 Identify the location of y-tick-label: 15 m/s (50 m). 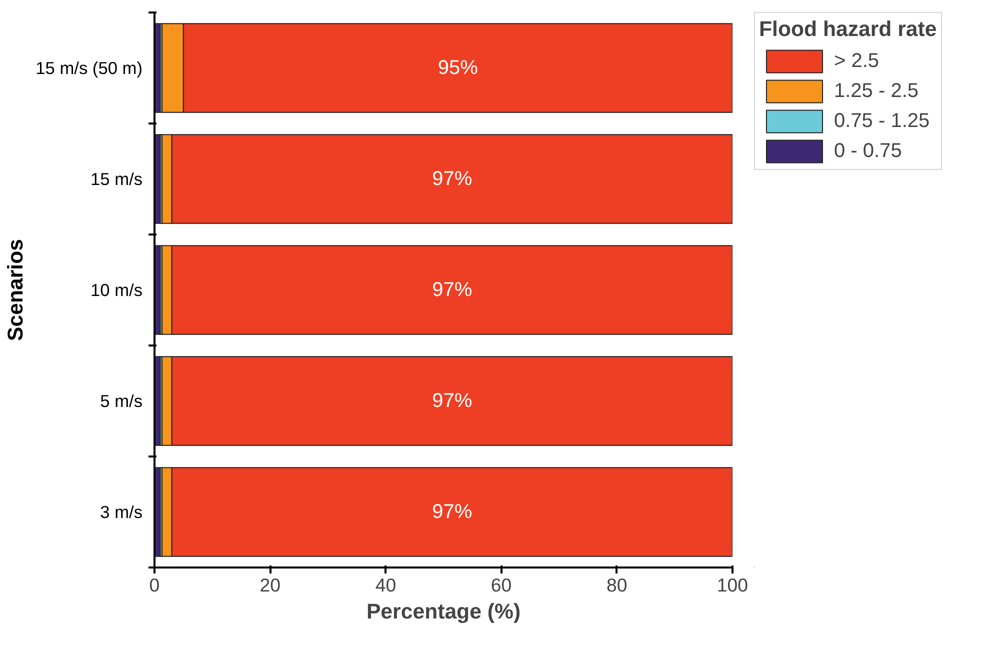
(89, 68).